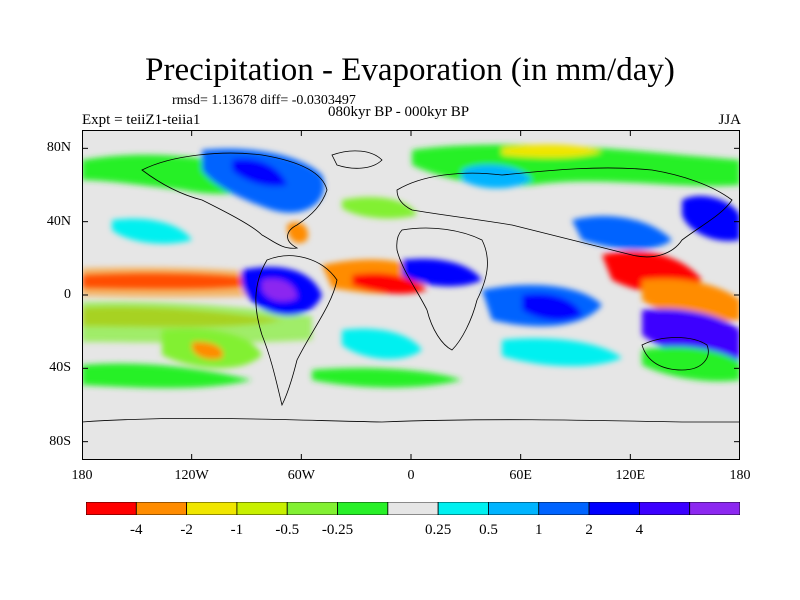 The width and height of the screenshot is (800, 600). Describe the element at coordinates (411, 475) in the screenshot. I see `x-tick-label: 0` at that location.